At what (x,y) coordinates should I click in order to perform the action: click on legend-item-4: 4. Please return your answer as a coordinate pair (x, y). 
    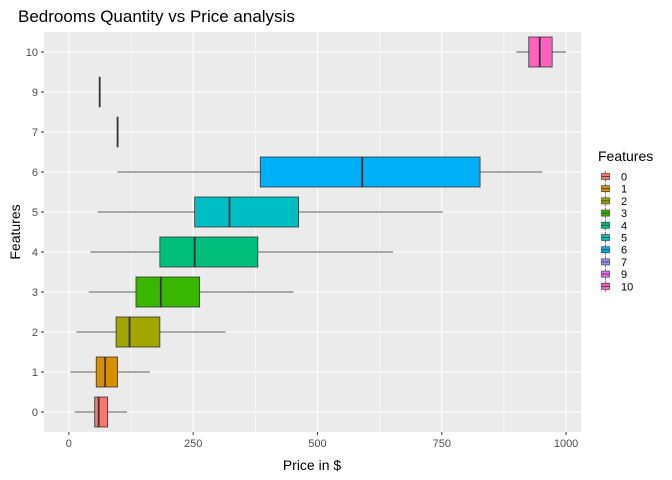
    Looking at the image, I should click on (613, 225).